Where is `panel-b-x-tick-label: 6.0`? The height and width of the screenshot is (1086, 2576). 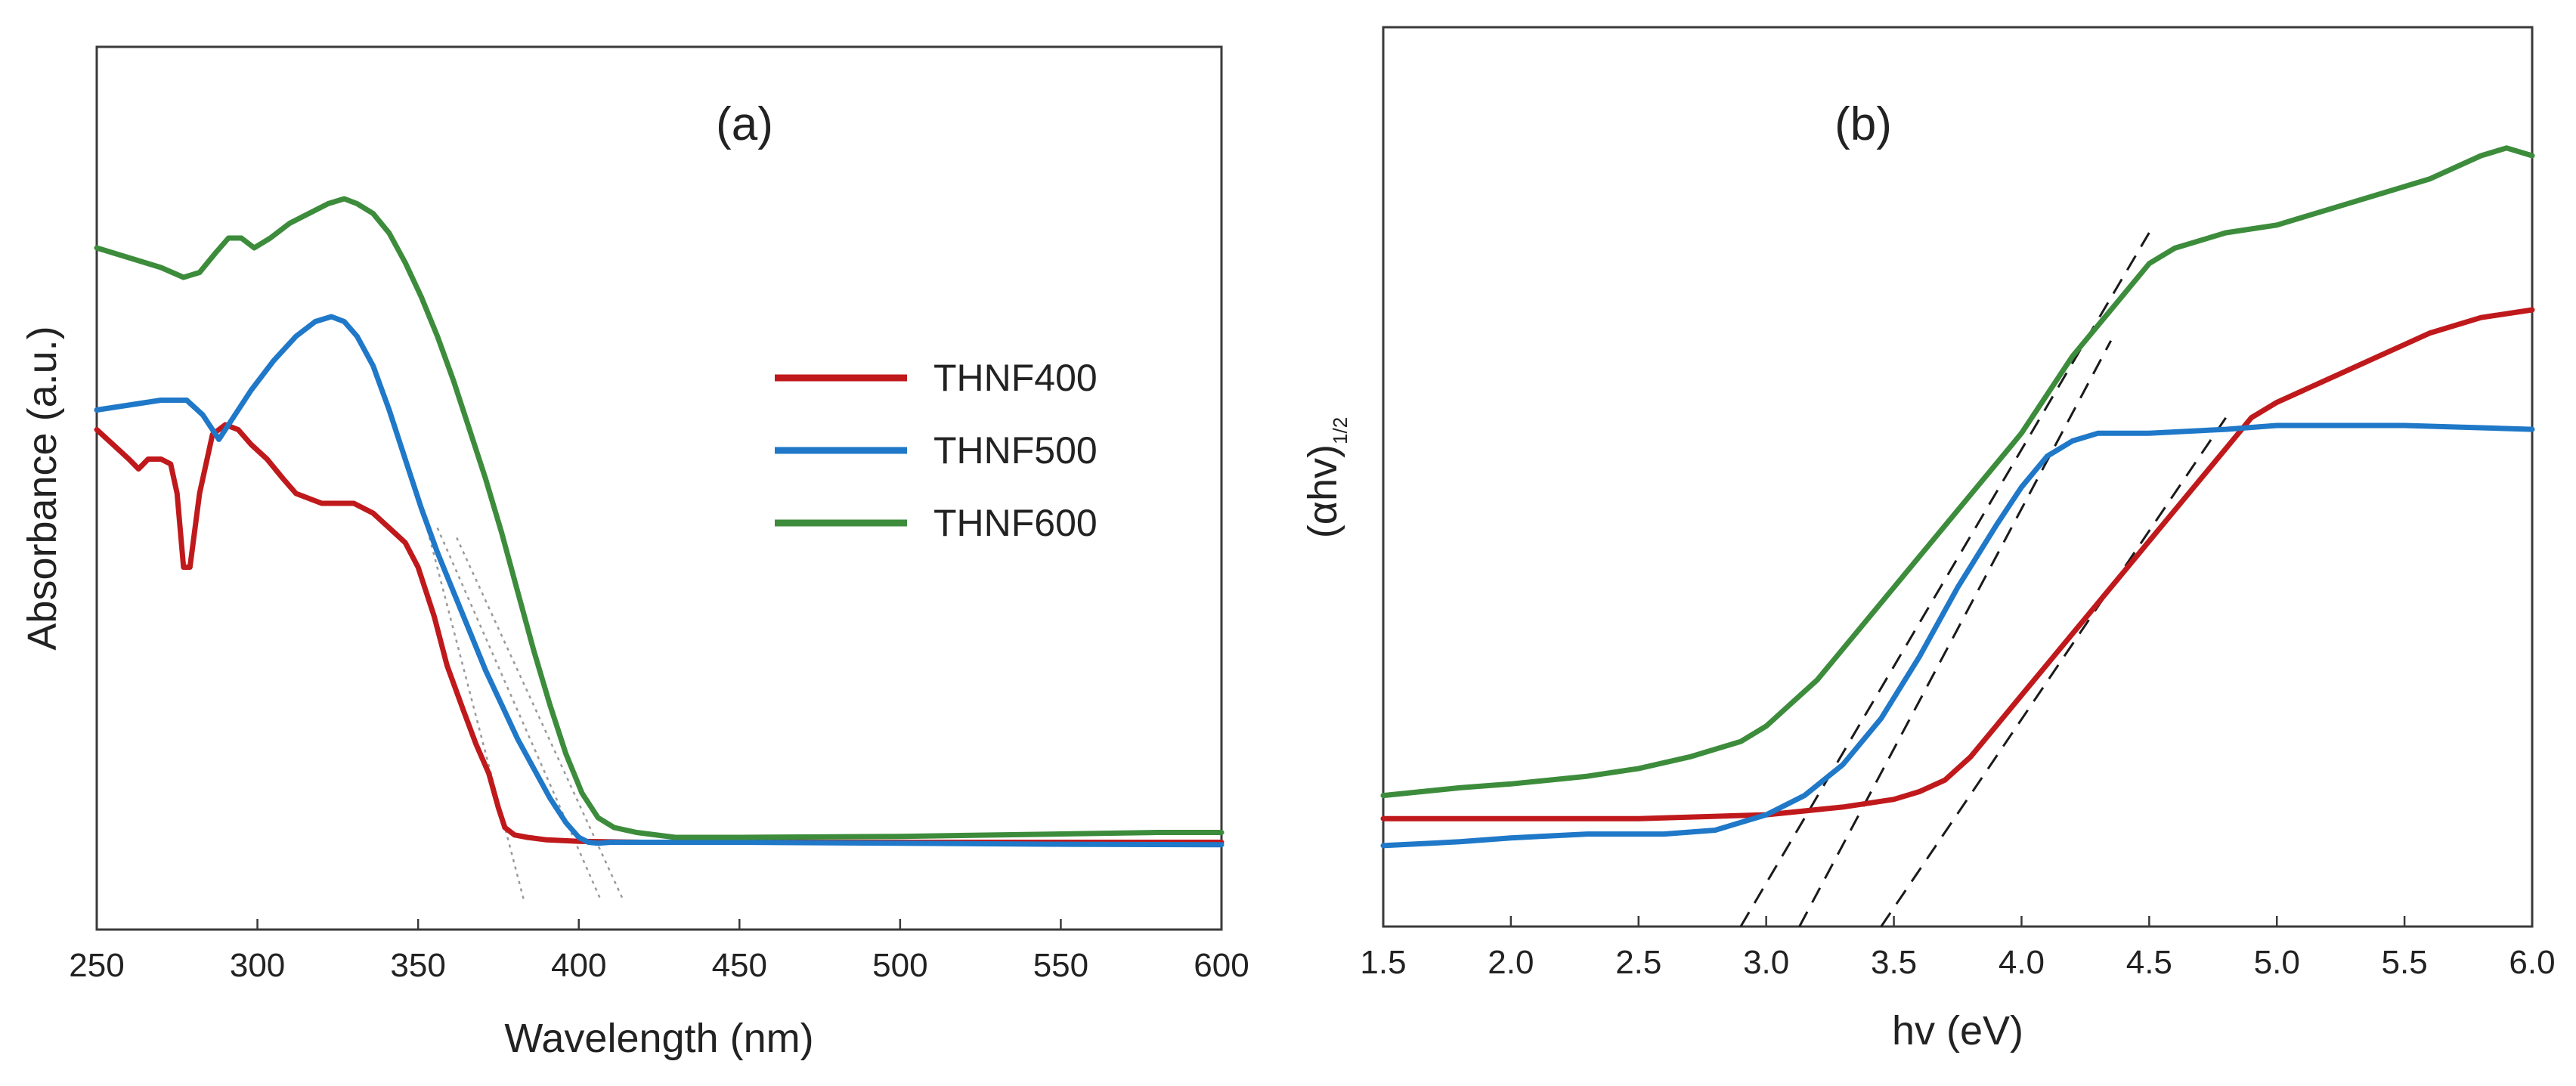
panel-b-x-tick-label: 6.0 is located at coordinates (2532, 962).